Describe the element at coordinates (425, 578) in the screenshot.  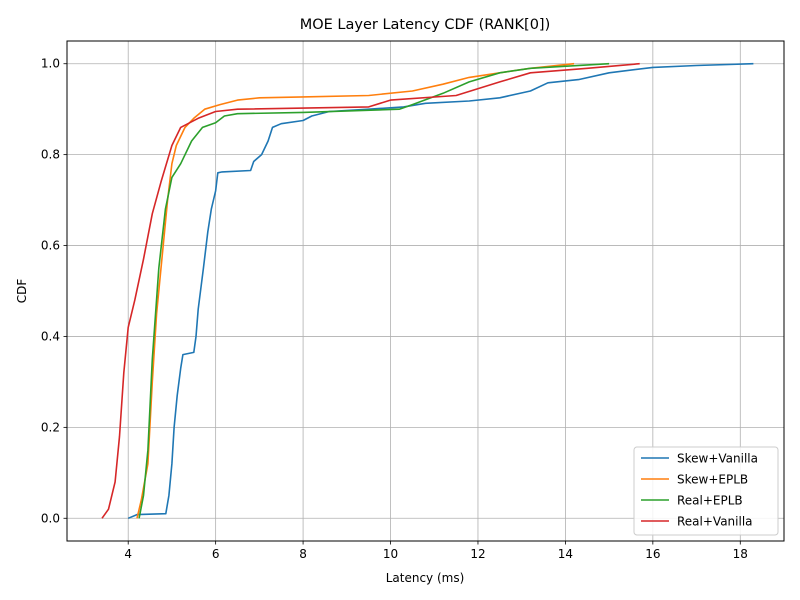
I see `x-axis-title: Latency (ms)` at that location.